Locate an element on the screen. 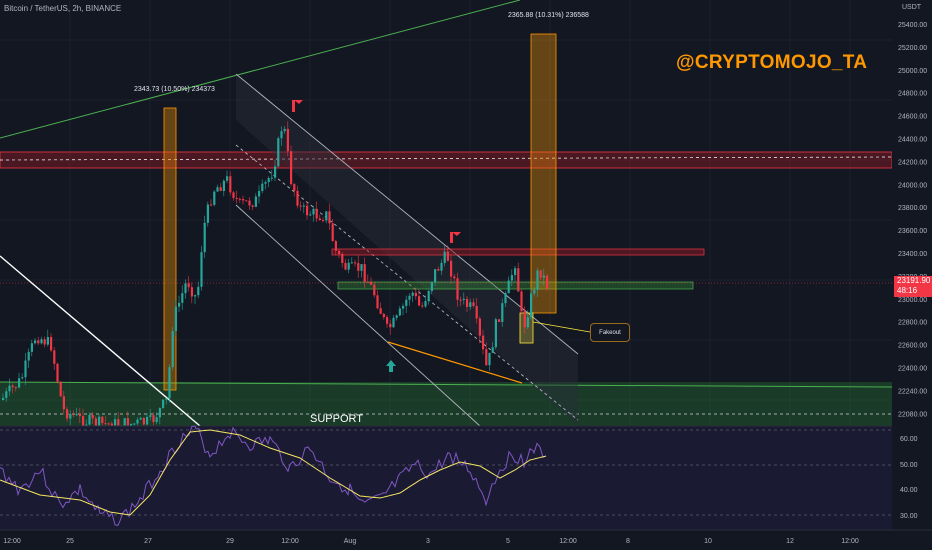 This screenshot has height=550, width=932. rsi-tick-label: 30.00 is located at coordinates (909, 516).